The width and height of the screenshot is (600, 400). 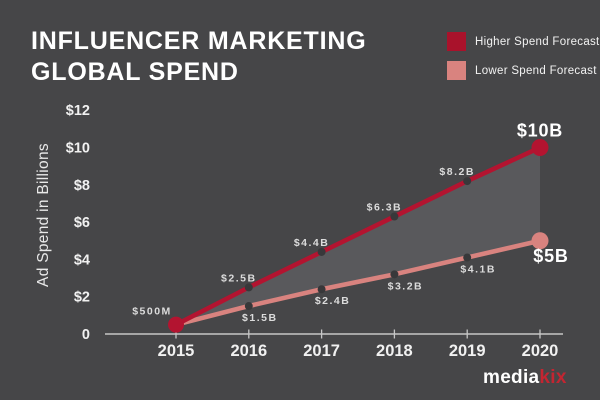 I want to click on legend-item-lower: Lower Spend Forecast, so click(x=523, y=70).